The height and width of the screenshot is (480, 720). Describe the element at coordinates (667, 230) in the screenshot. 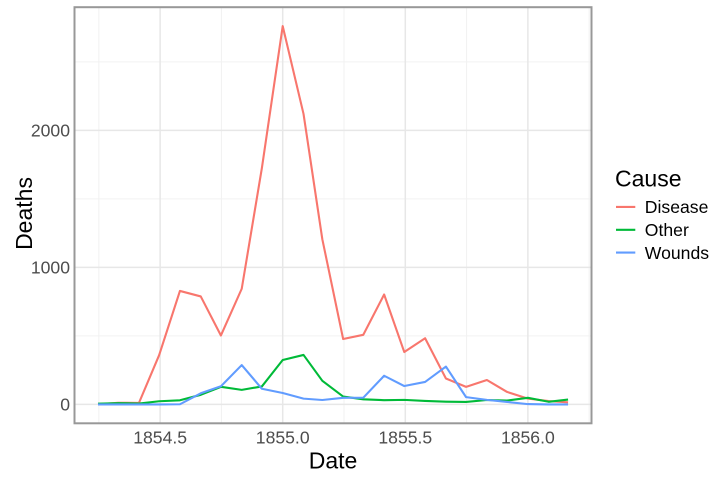

I see `svg-text: Other` at that location.